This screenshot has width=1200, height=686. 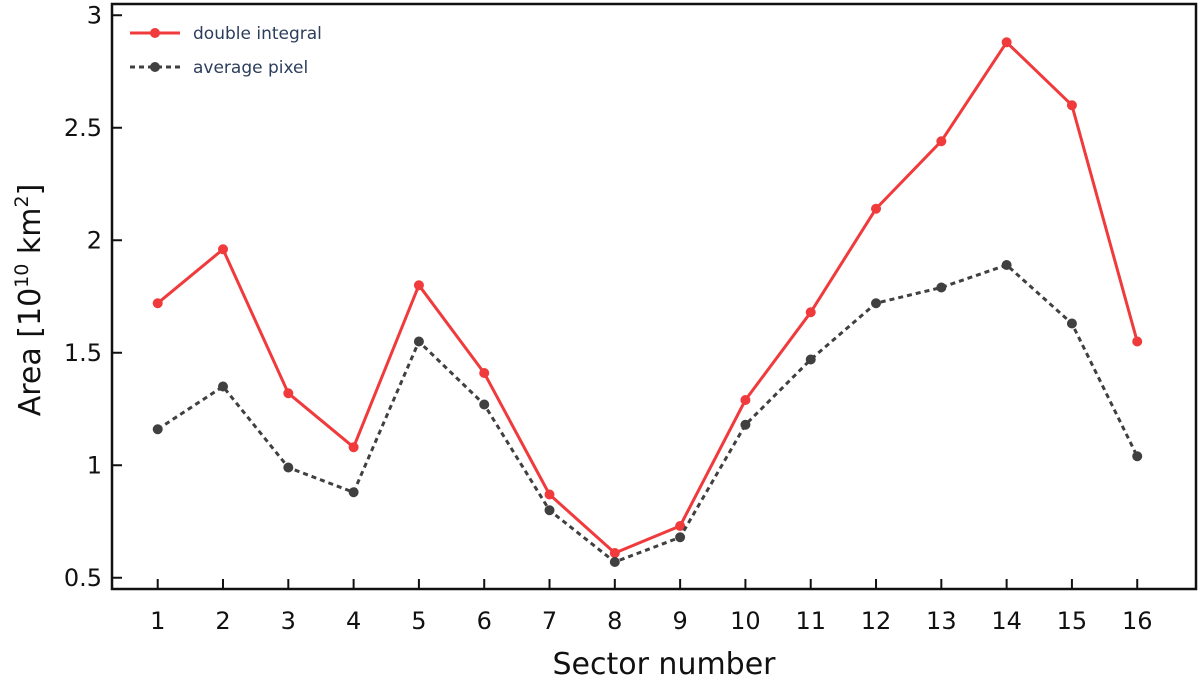 What do you see at coordinates (30, 236) in the screenshot?
I see `y-axis-title-unit: km` at bounding box center [30, 236].